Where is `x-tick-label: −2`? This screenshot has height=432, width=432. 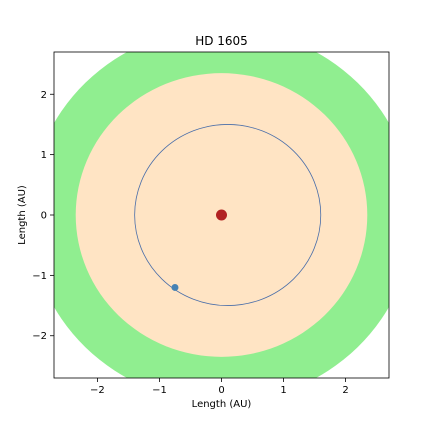
x-tick-label: −2 is located at coordinates (97, 390).